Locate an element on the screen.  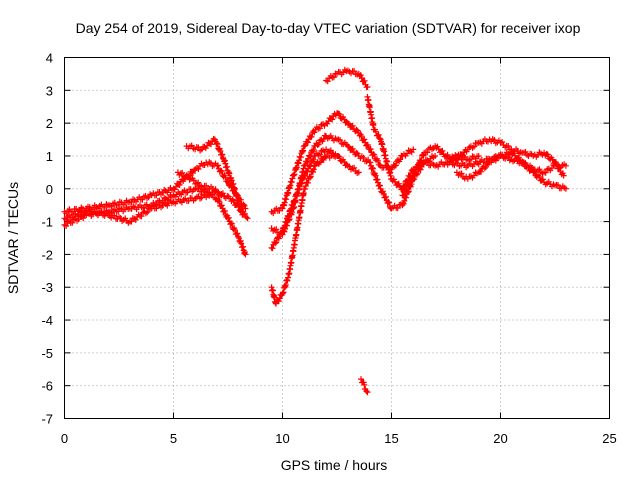
series-track-a is located at coordinates (155, 188).